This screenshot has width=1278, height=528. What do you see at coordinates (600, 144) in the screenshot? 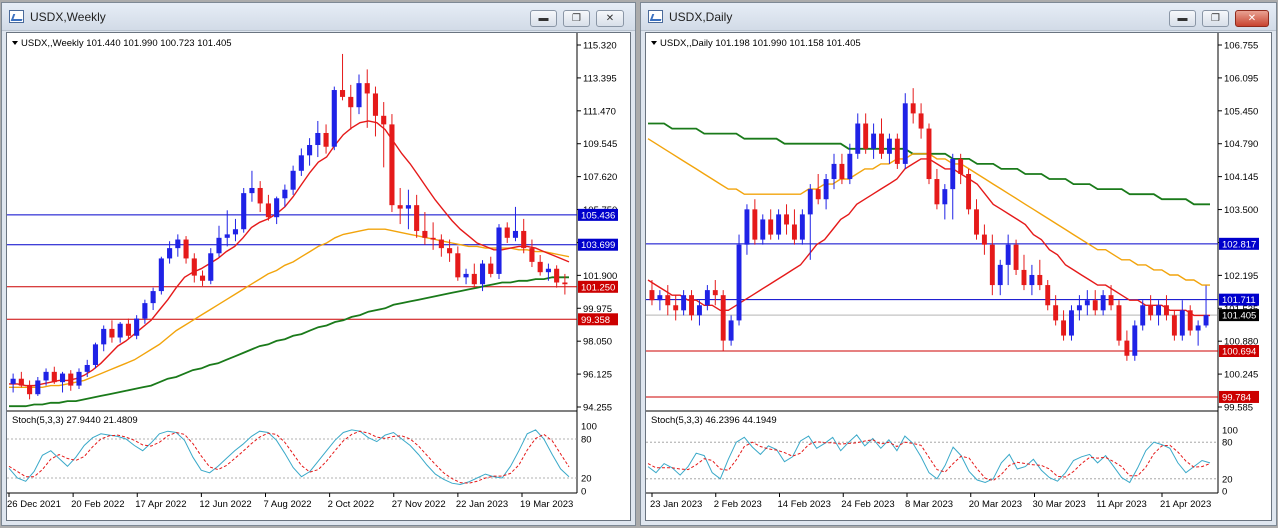
I see `price-tick-label: 109.545` at bounding box center [600, 144].